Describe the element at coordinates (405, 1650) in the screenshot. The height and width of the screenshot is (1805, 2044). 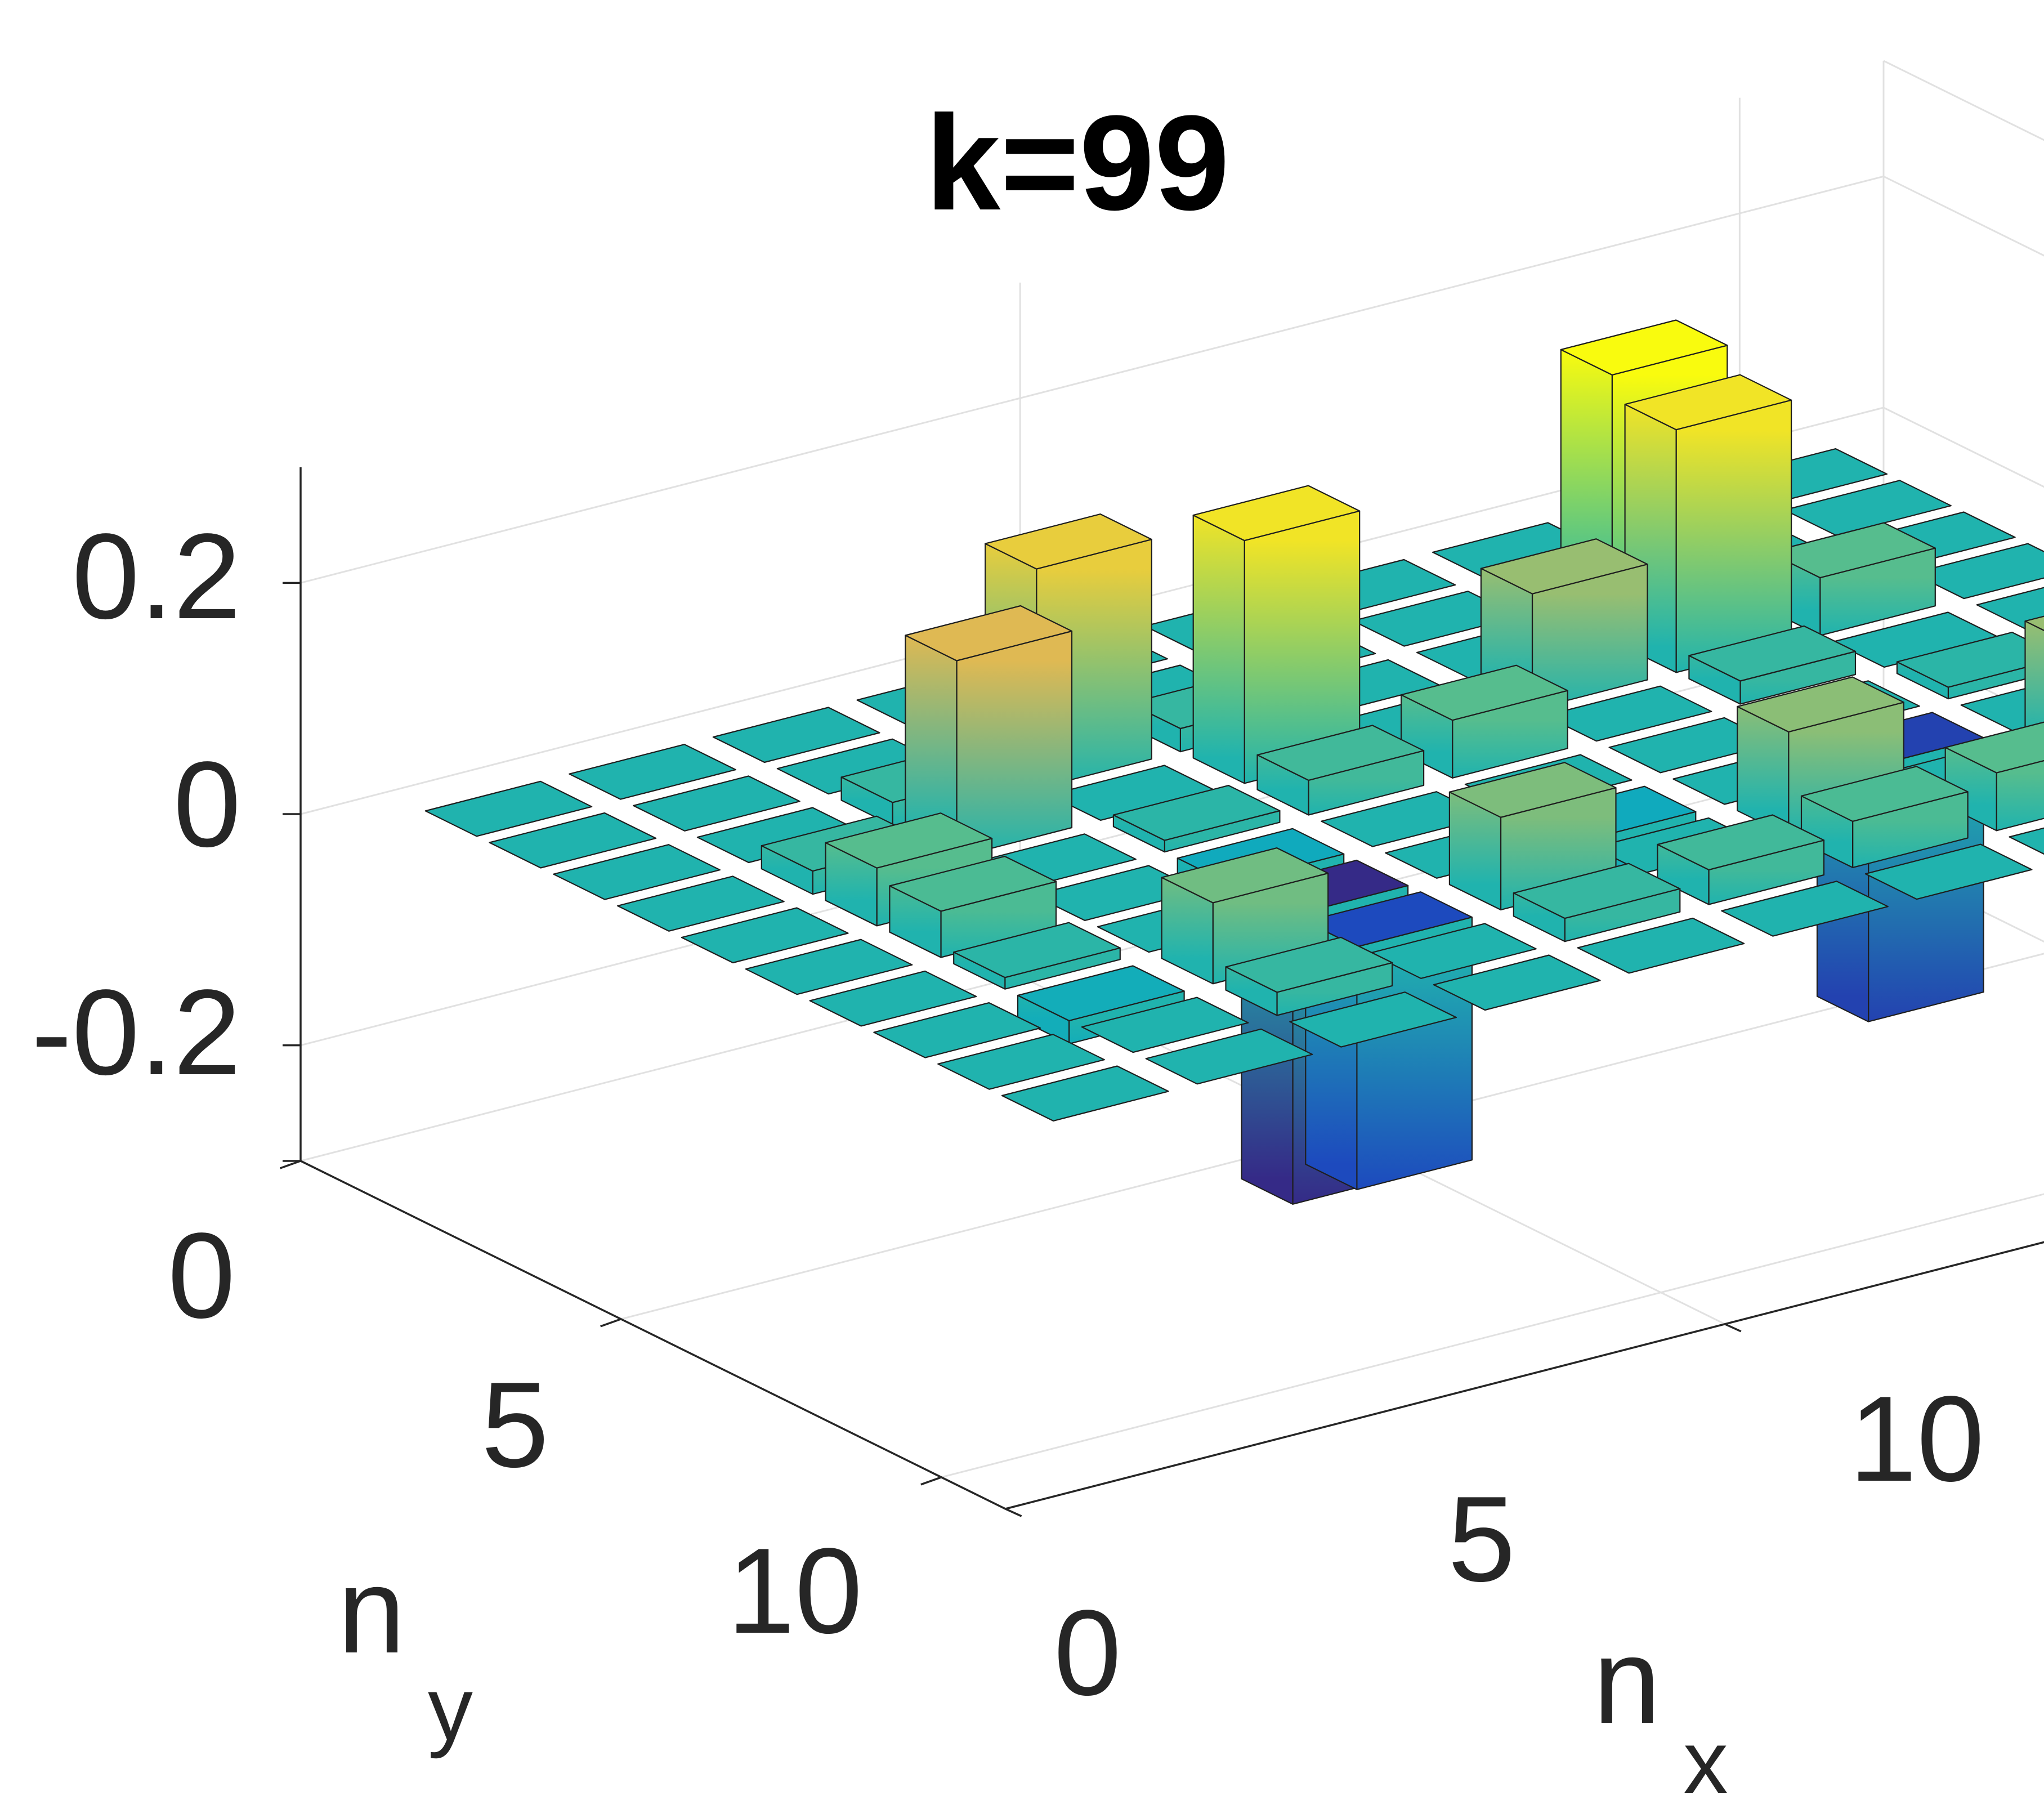
I see `y-axis-label: n y` at that location.